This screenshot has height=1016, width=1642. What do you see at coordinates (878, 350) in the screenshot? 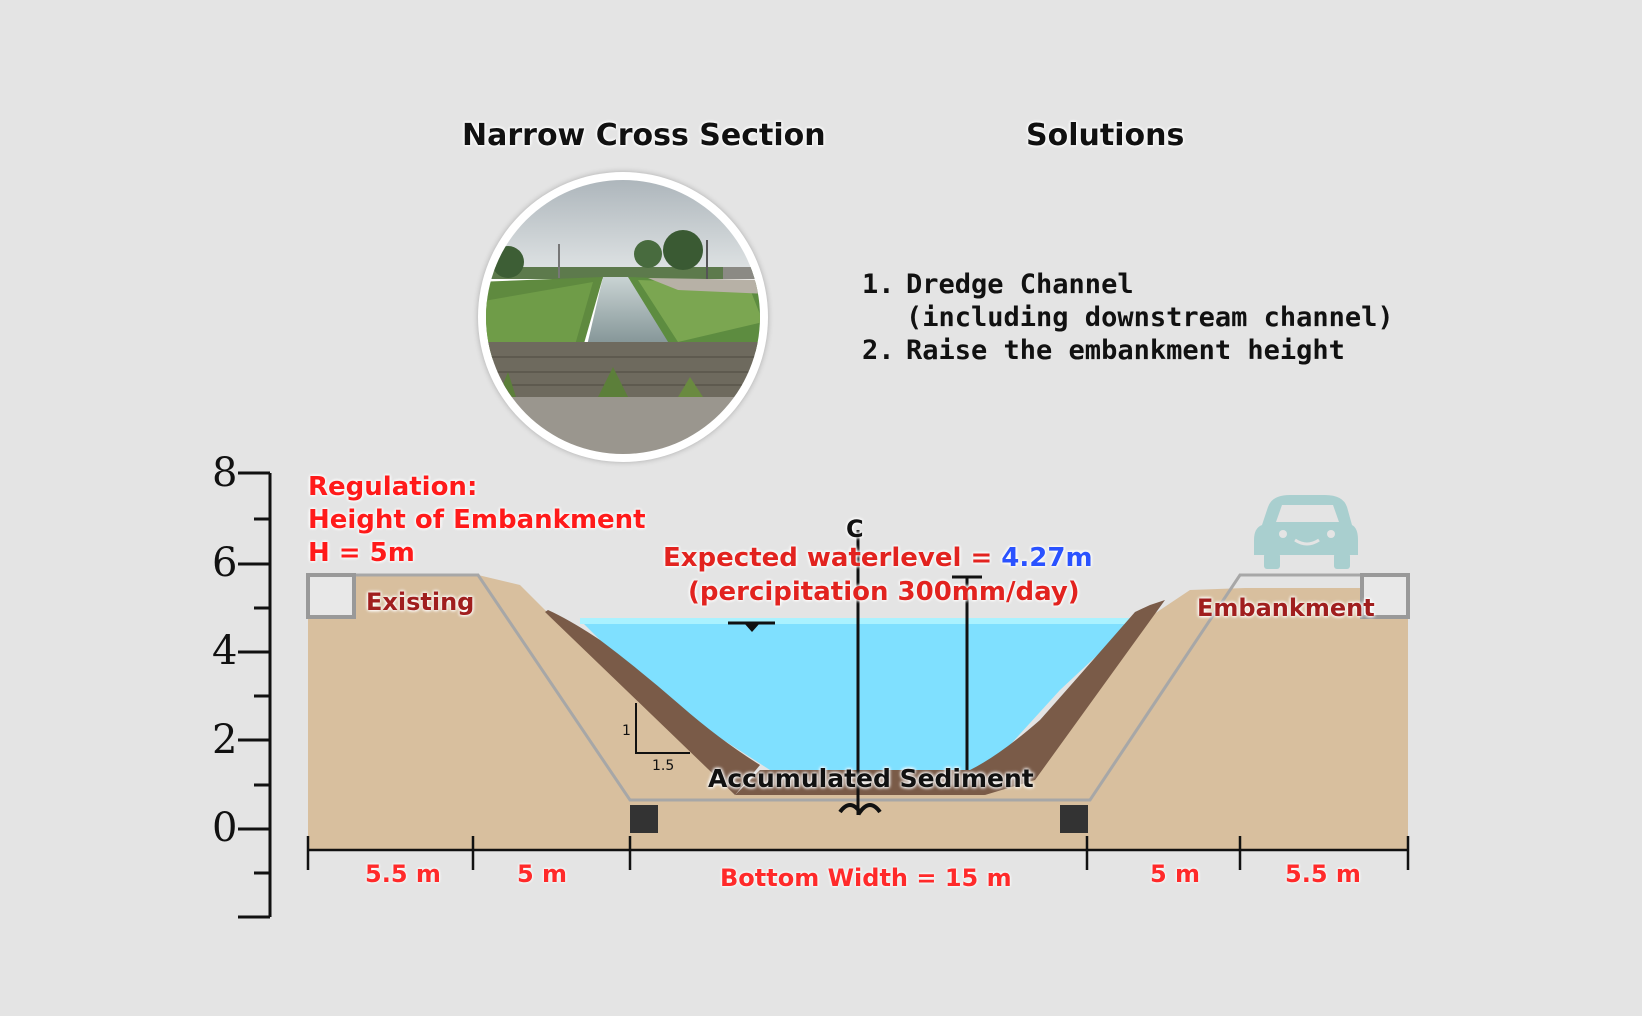
I see `solution-number: 2.` at bounding box center [878, 350].